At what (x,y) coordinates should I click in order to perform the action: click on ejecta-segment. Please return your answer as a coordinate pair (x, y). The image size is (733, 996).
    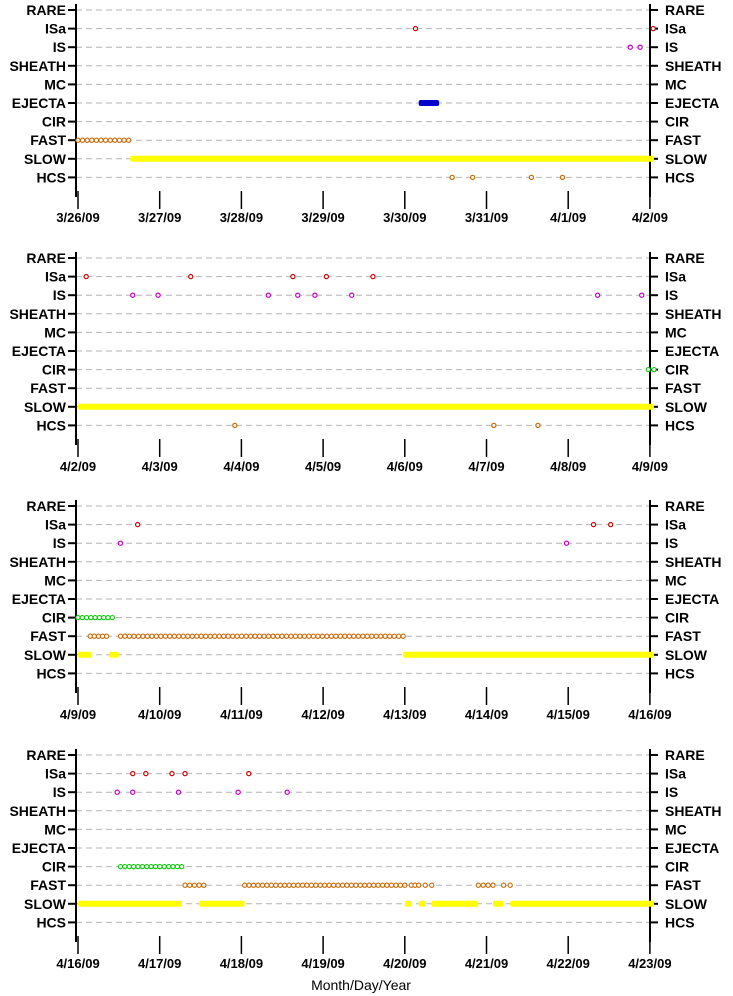
    Looking at the image, I should click on (429, 103).